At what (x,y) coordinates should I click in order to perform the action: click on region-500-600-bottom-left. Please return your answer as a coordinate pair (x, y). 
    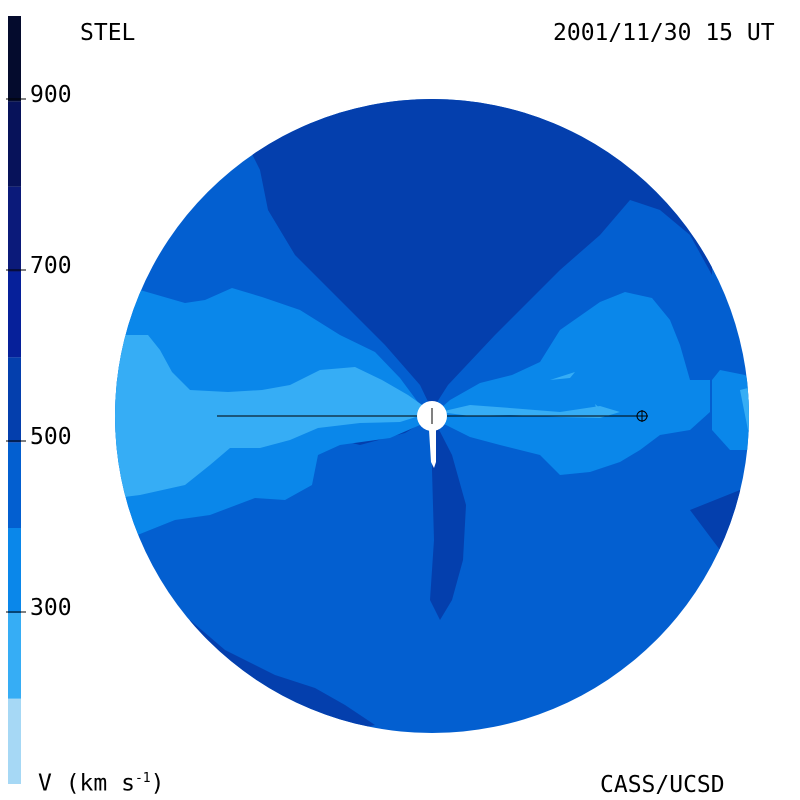
    Looking at the image, I should click on (282, 676).